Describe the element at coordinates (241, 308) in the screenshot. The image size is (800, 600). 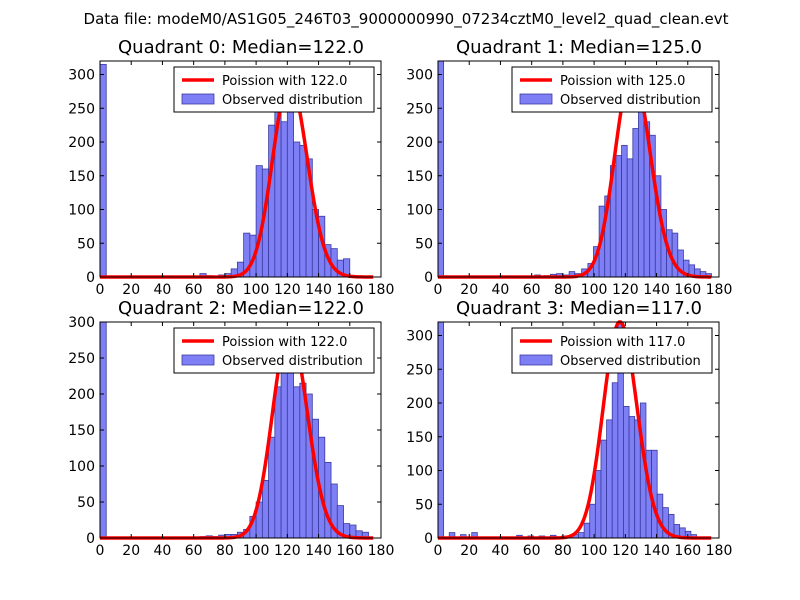
I see `subplot-title: Quadrant 2: Median=122.0` at that location.